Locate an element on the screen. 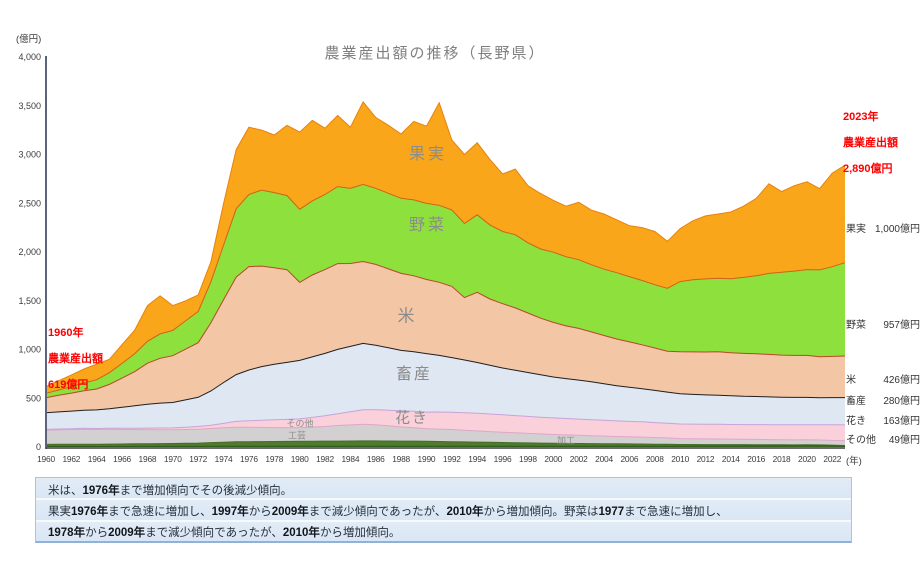 This screenshot has height=579, width=922. annotation-1960: 1960年 農業産出額 619億円 is located at coordinates (75, 359).